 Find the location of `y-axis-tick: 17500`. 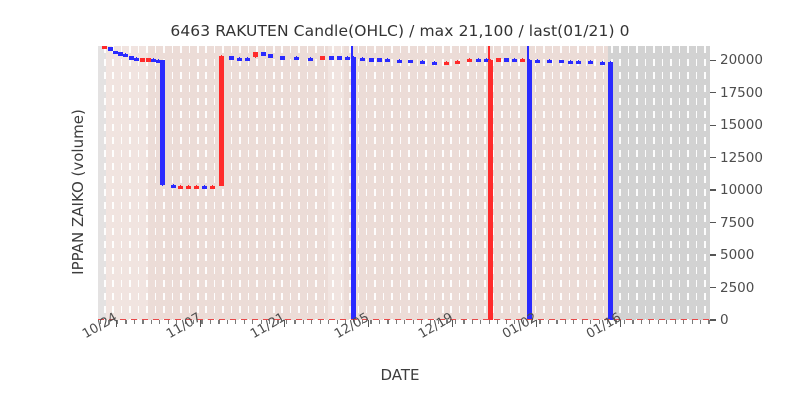

y-axis-tick: 17500 is located at coordinates (736, 93).